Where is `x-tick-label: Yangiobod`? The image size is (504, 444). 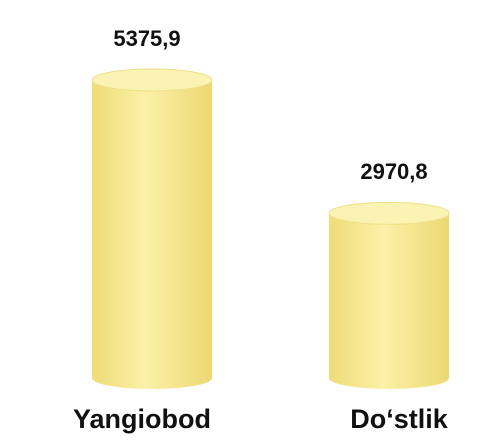 x-tick-label: Yangiobod is located at coordinates (142, 419).